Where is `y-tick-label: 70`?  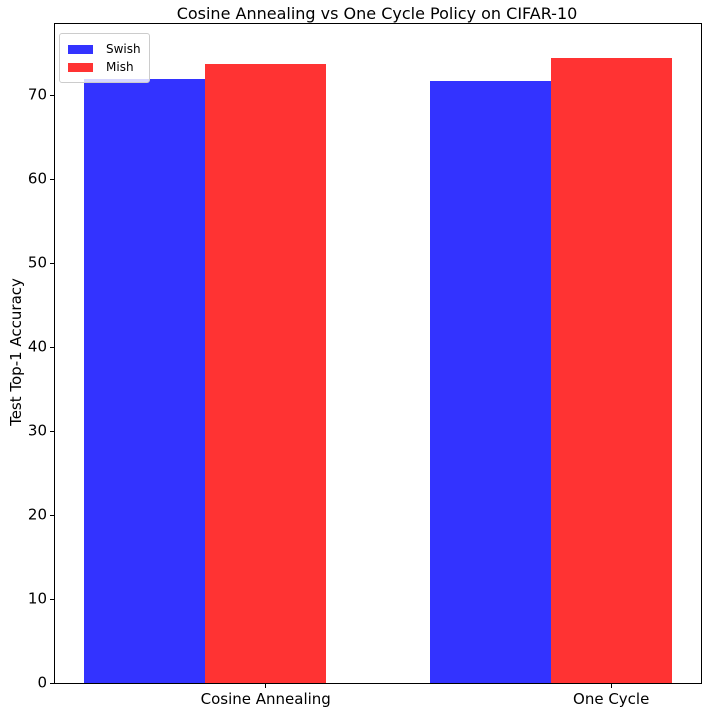
y-tick-label: 70 is located at coordinates (37, 94).